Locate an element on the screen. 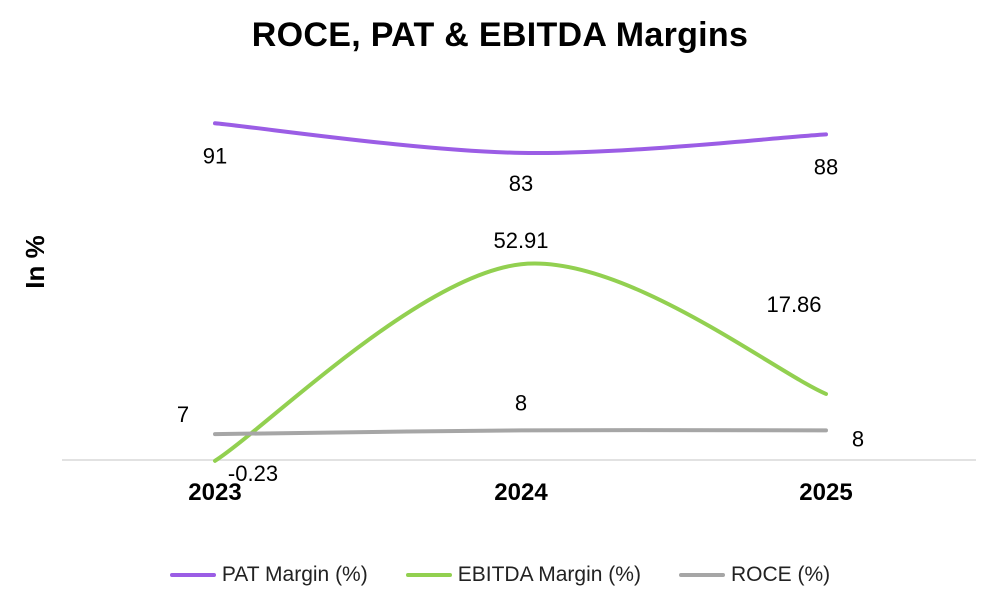  legend-item-2: EBITDA Margin (%) is located at coordinates (523, 575).